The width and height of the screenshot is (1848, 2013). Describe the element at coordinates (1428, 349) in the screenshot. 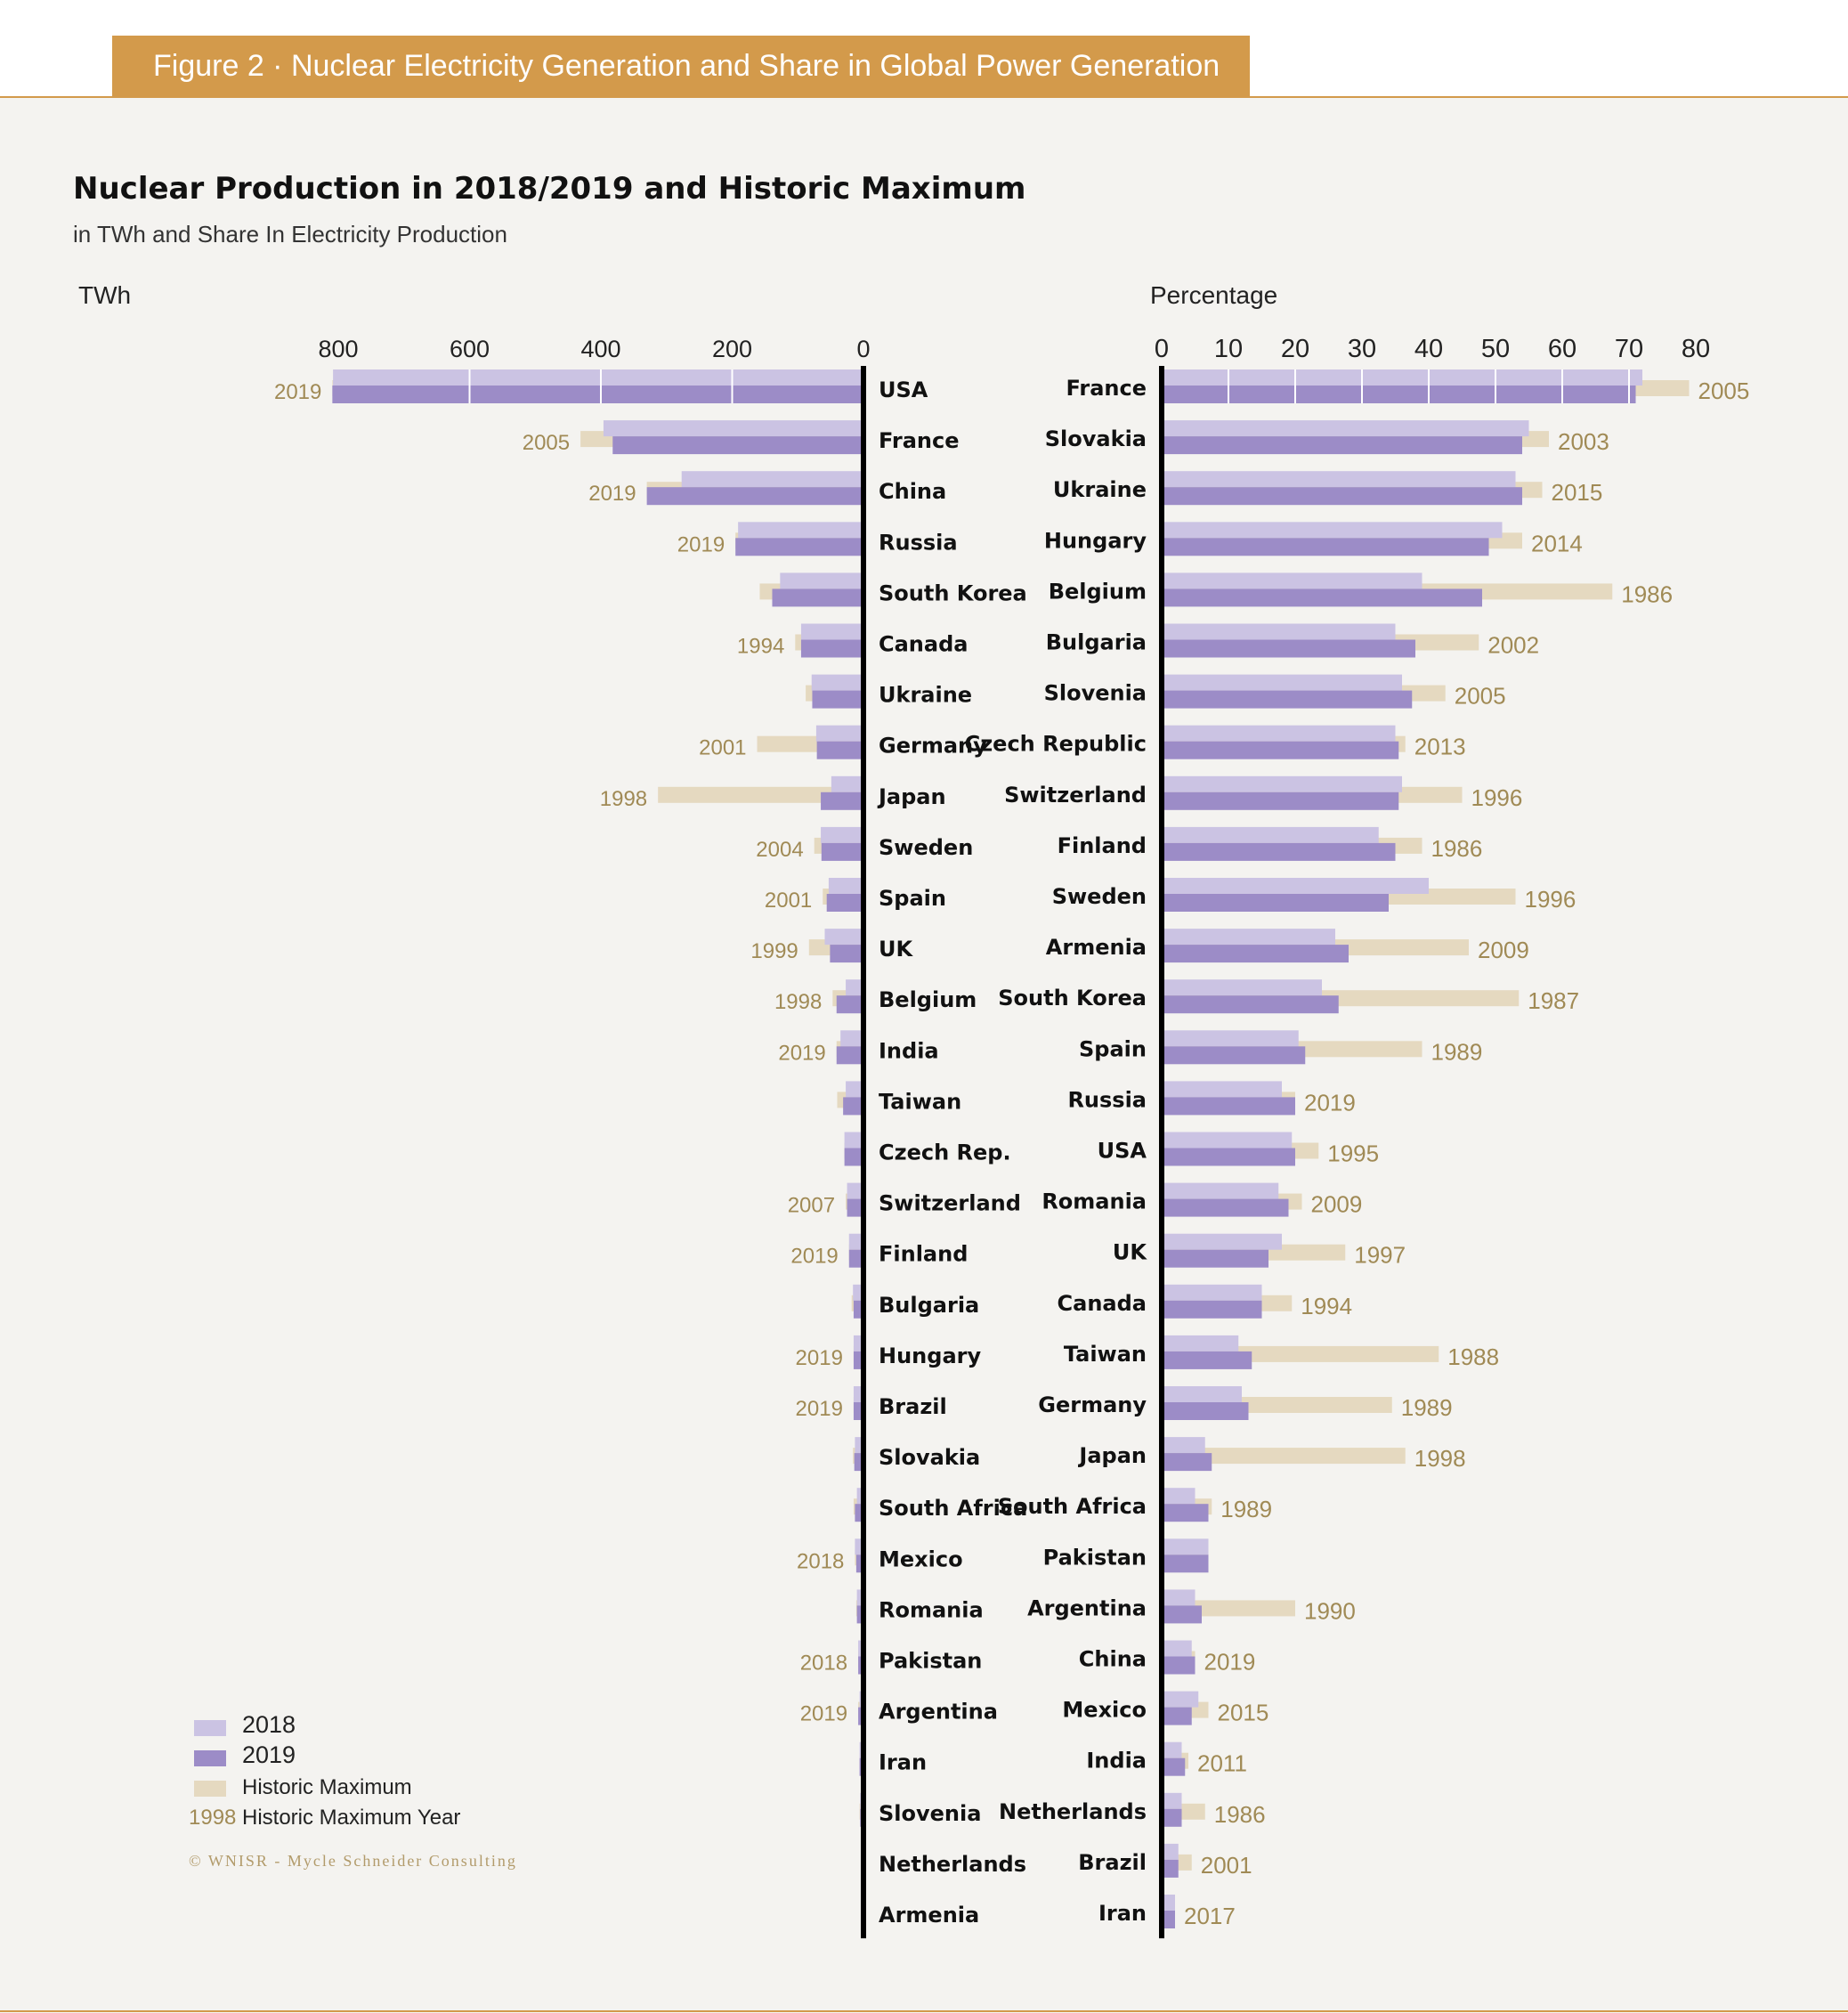

I see `tick-label-pct-40: 40` at that location.